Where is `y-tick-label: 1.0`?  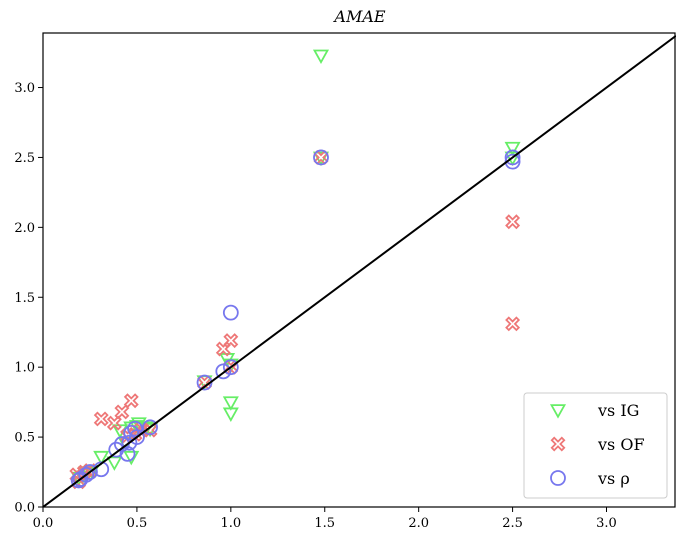
y-tick-label: 1.0 is located at coordinates (24, 368).